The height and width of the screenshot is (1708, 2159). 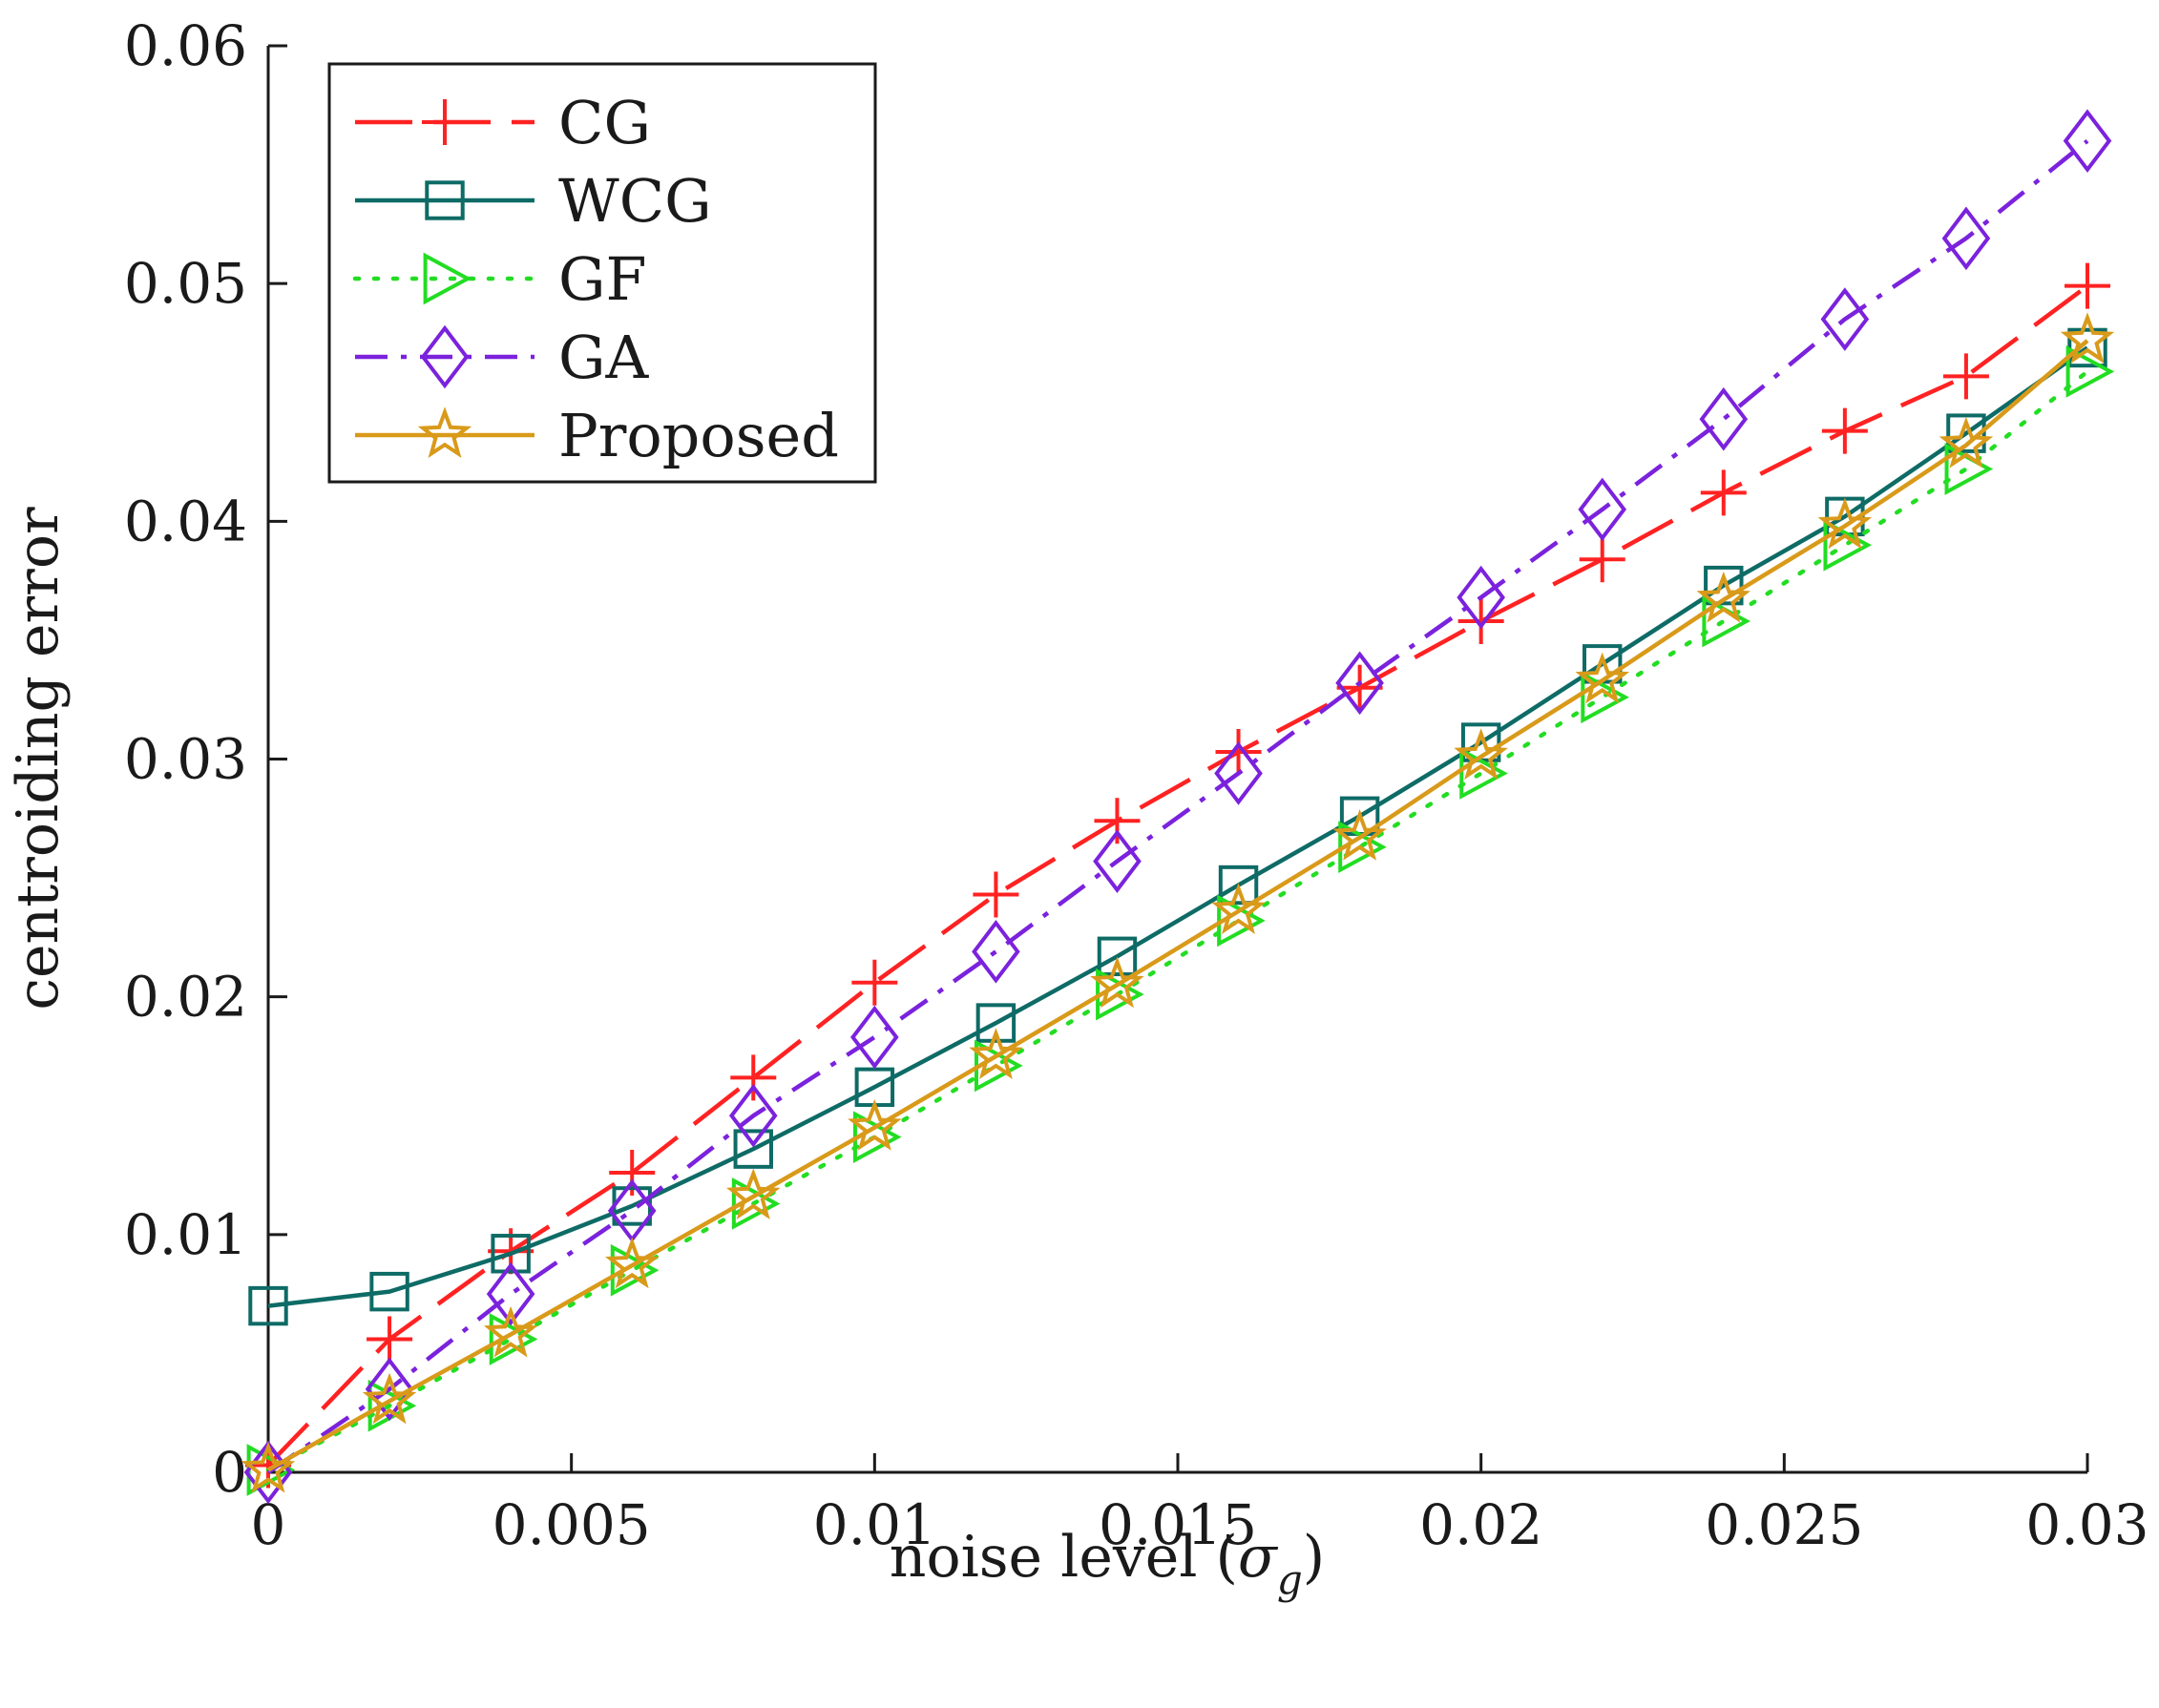 I want to click on y-tick-label: 0.02, so click(x=185, y=997).